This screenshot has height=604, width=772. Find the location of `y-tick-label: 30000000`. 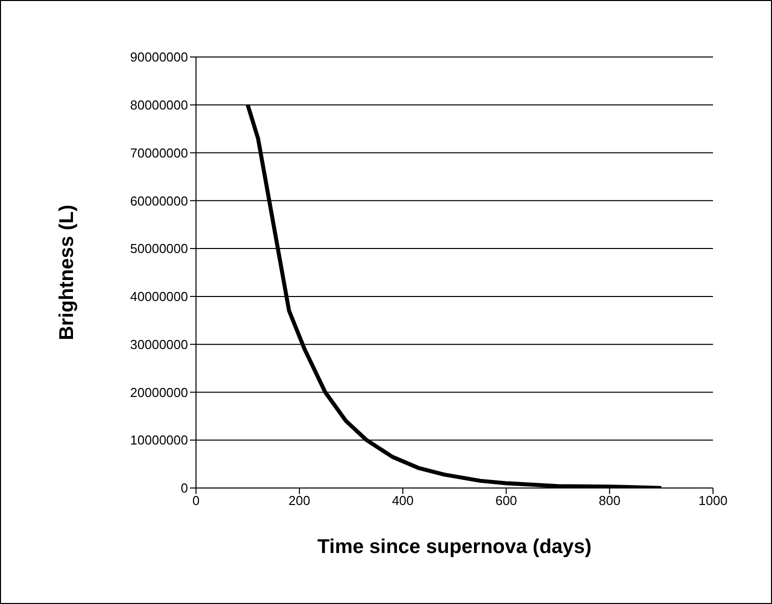

y-tick-label: 30000000 is located at coordinates (159, 344).